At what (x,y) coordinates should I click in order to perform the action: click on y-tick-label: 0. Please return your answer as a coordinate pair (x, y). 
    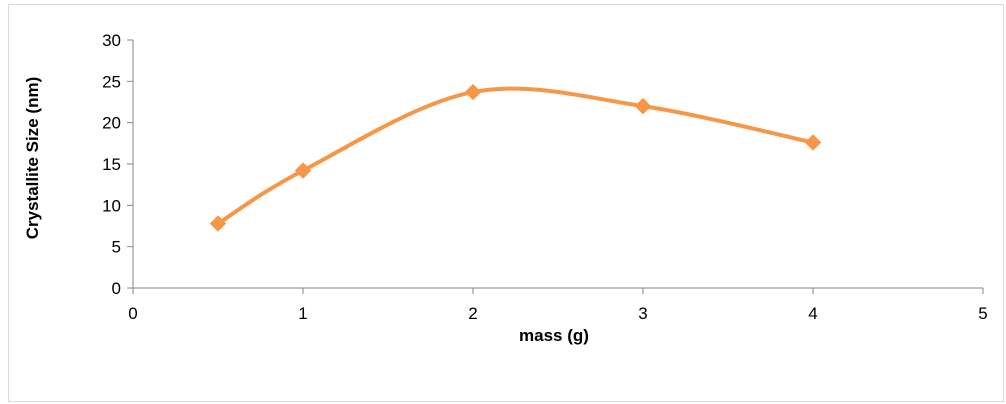
    Looking at the image, I should click on (116, 288).